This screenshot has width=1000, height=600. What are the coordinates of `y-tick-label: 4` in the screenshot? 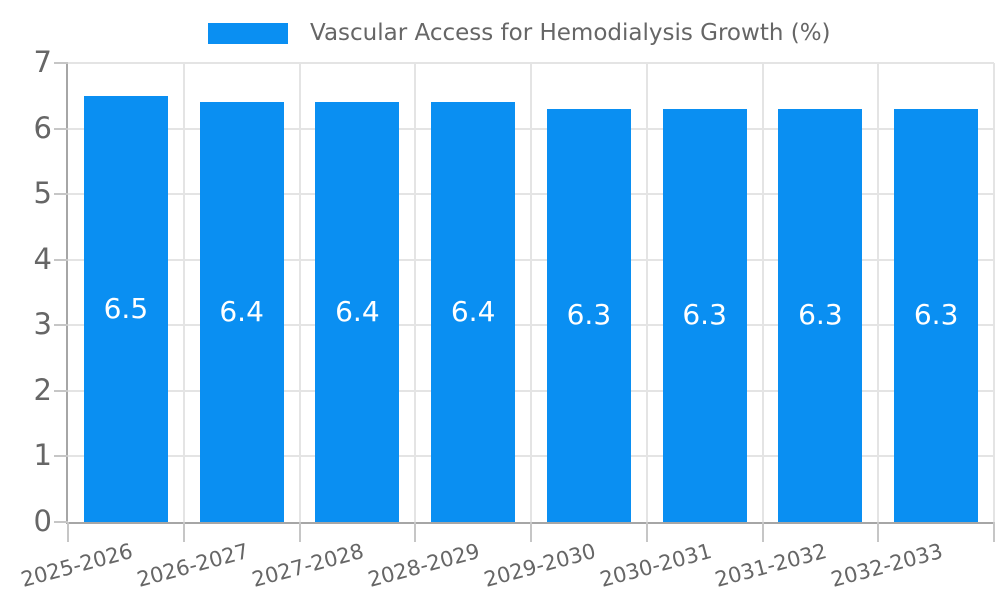 It's located at (42, 258).